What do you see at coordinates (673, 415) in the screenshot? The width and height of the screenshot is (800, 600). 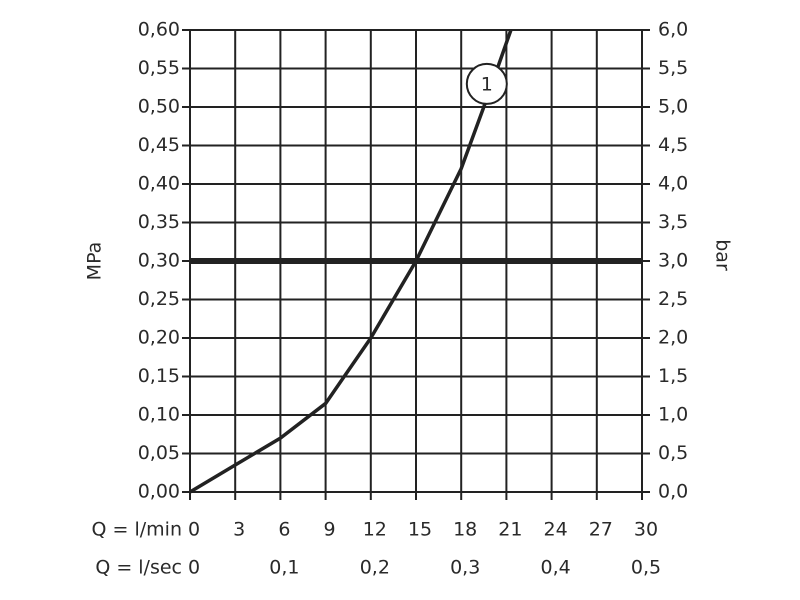 I see `y2-tick-label: 1,0` at bounding box center [673, 415].